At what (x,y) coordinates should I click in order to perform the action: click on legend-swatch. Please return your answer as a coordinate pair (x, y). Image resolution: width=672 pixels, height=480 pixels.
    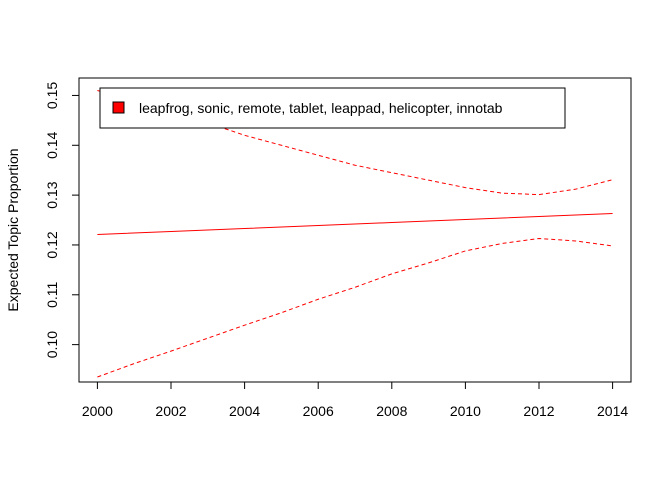
    Looking at the image, I should click on (118, 107).